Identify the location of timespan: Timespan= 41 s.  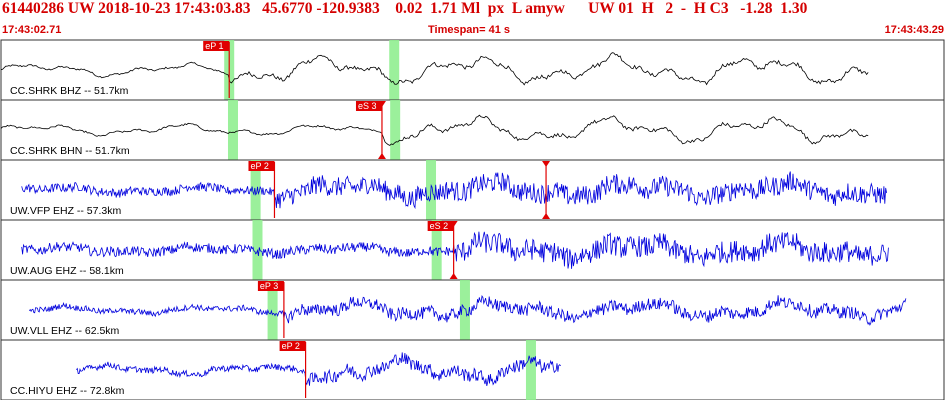
(469, 30).